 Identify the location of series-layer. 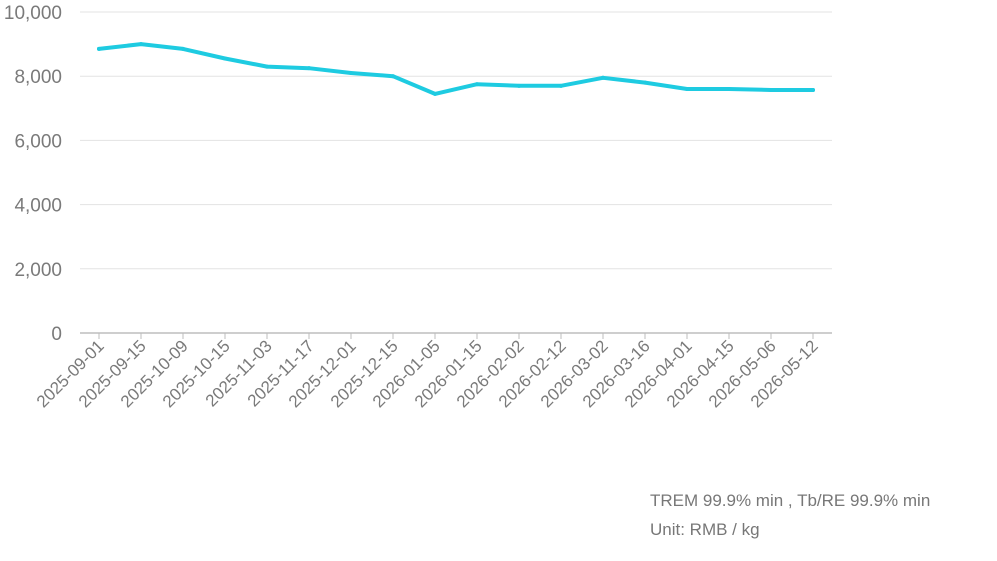
(456, 69).